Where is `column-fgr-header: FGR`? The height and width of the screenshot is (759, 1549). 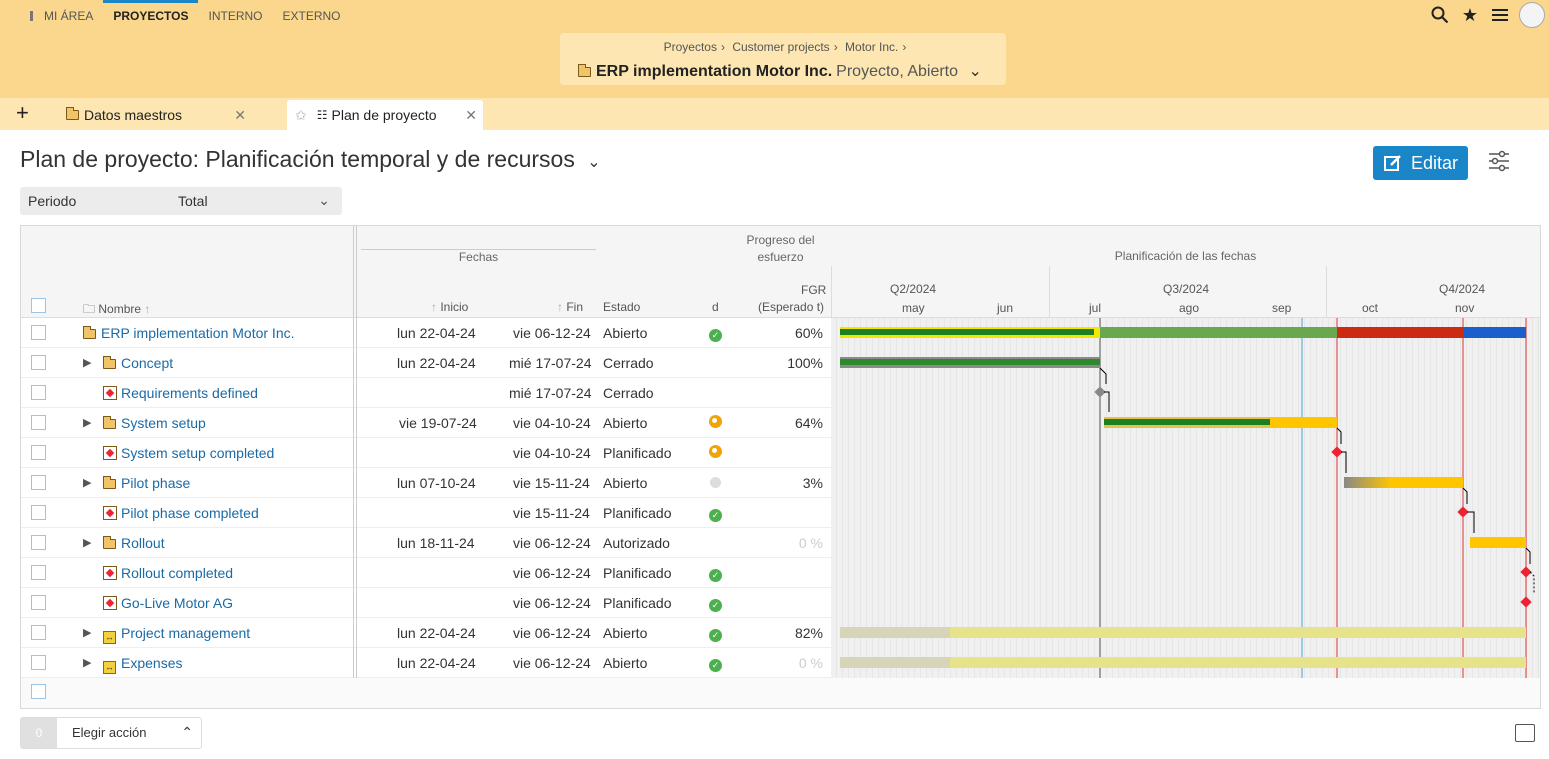
column-fgr-header: FGR is located at coordinates (814, 290).